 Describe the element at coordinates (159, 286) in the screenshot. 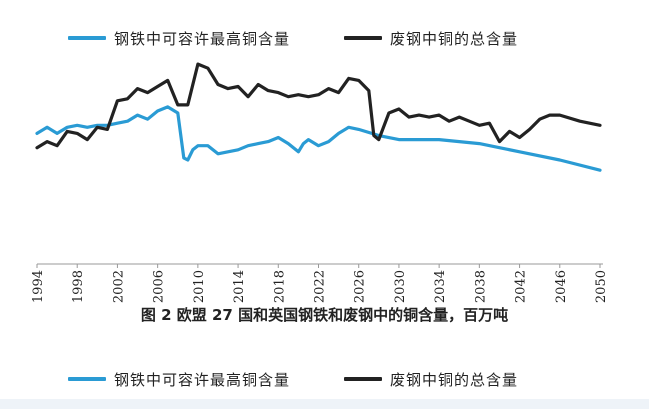

I see `x-tick-label-3: 2006` at that location.